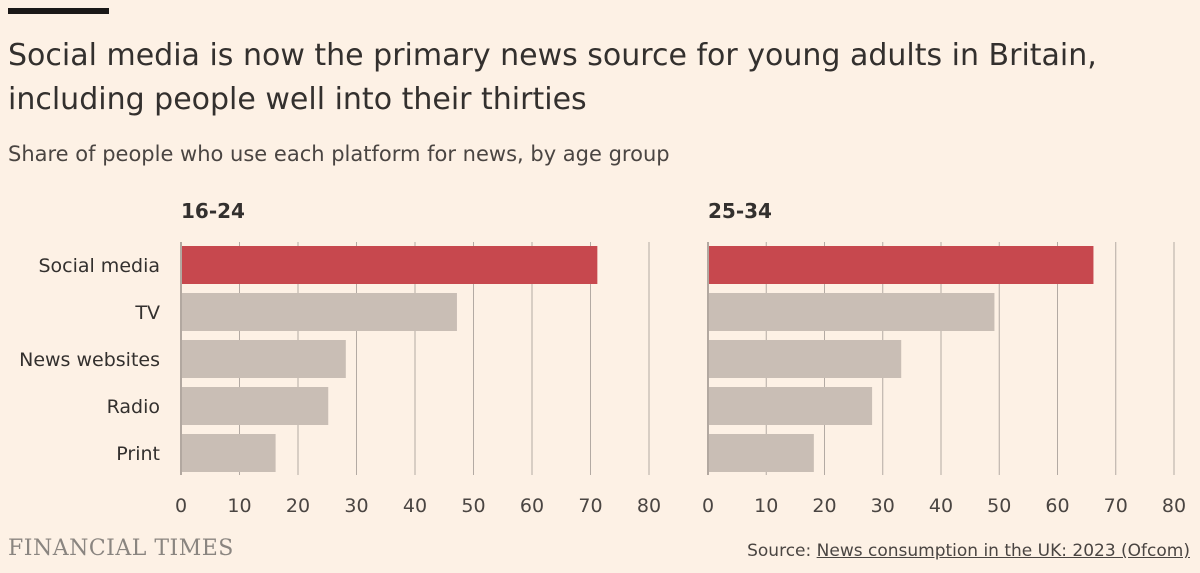 This screenshot has height=573, width=1200. What do you see at coordinates (213, 211) in the screenshot?
I see `panel-title: 16-24` at bounding box center [213, 211].